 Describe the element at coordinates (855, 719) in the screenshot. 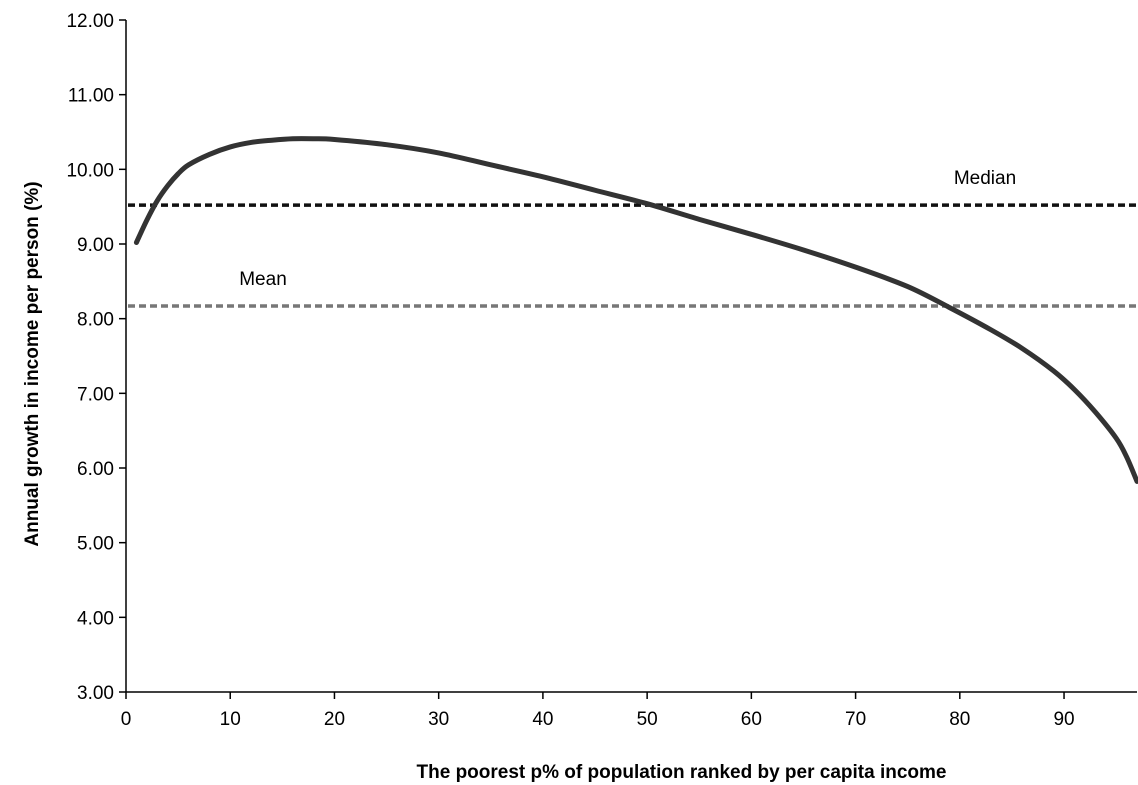

I see `x-tick-label: 70` at that location.